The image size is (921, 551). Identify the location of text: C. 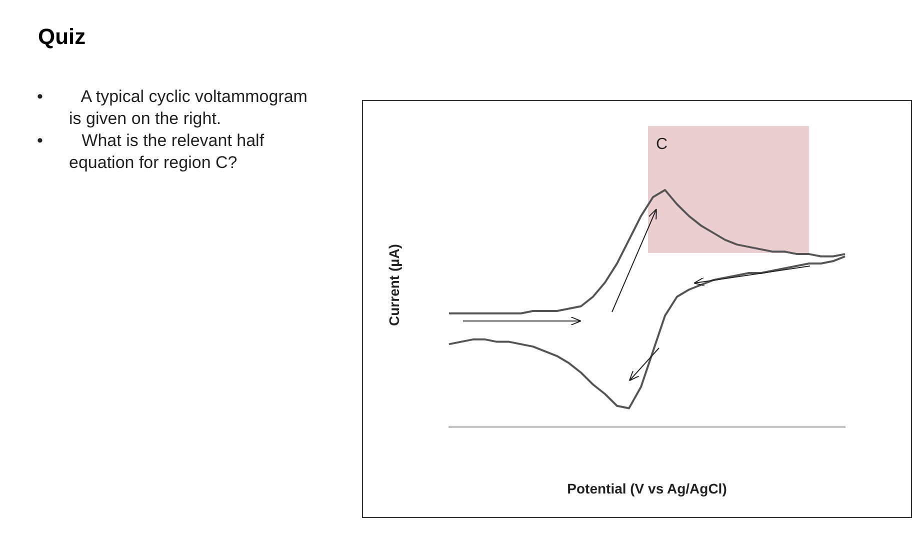
(662, 145).